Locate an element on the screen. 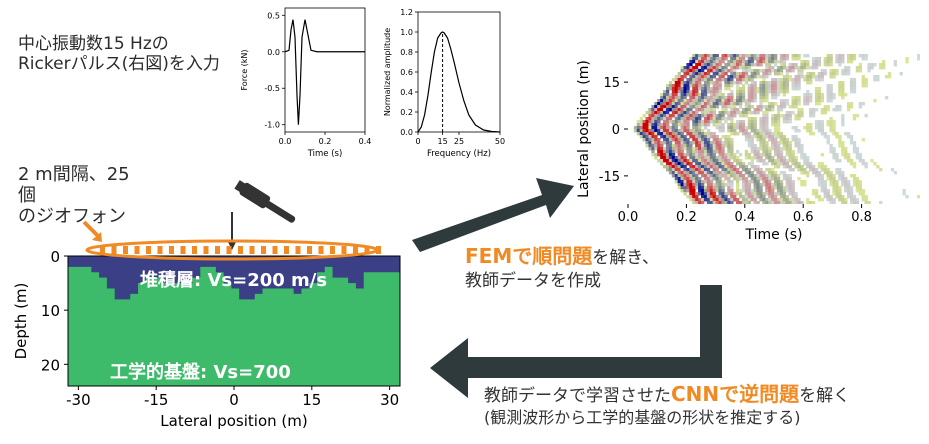  x-tick-label: -15 is located at coordinates (156, 400).